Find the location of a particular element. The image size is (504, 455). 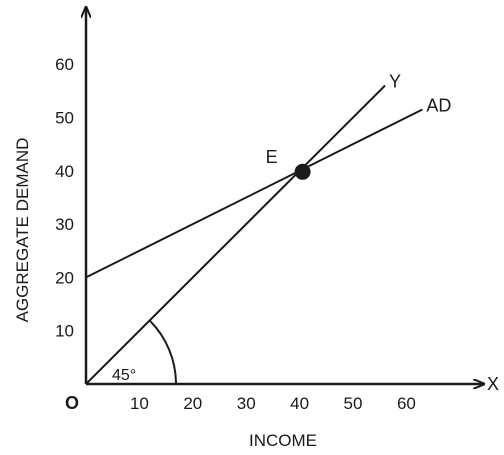

y-tick-label: 60 is located at coordinates (64, 64).